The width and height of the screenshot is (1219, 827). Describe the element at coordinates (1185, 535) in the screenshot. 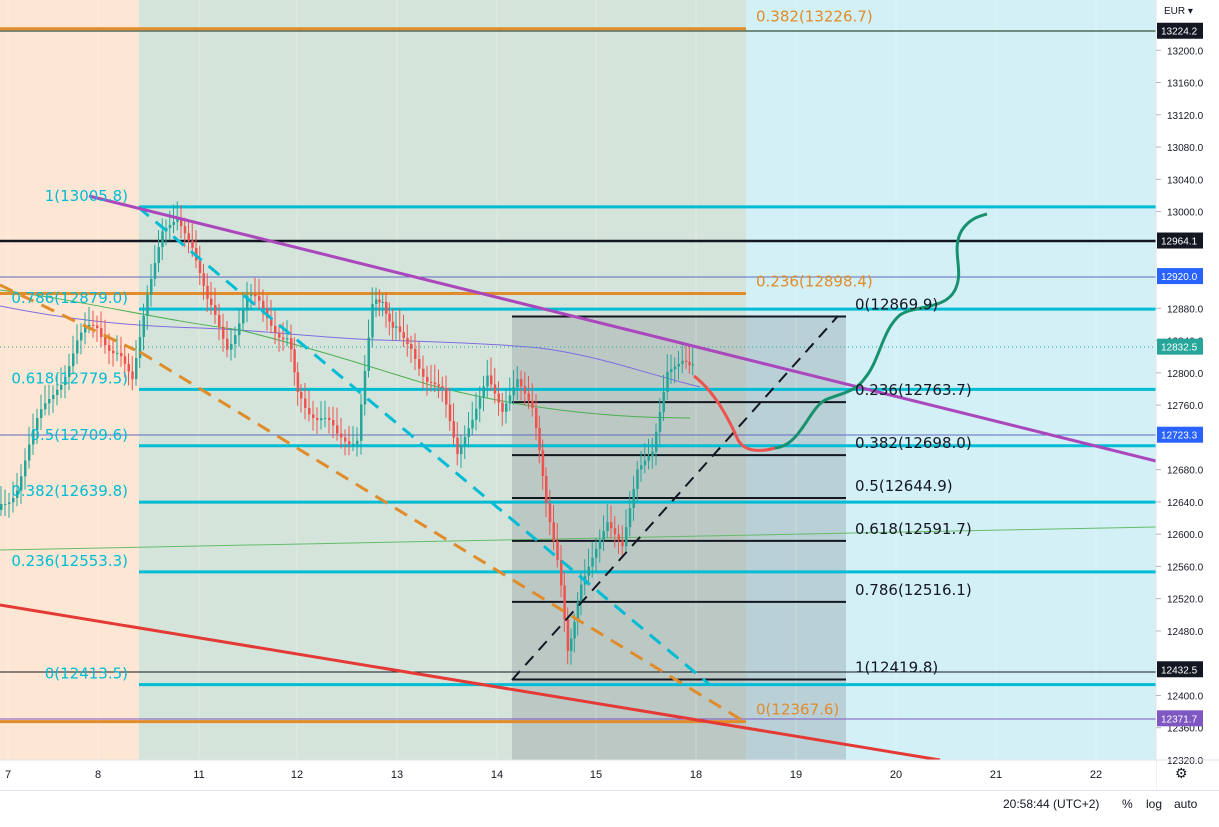

I see `y-tick-label: 12600.0` at that location.